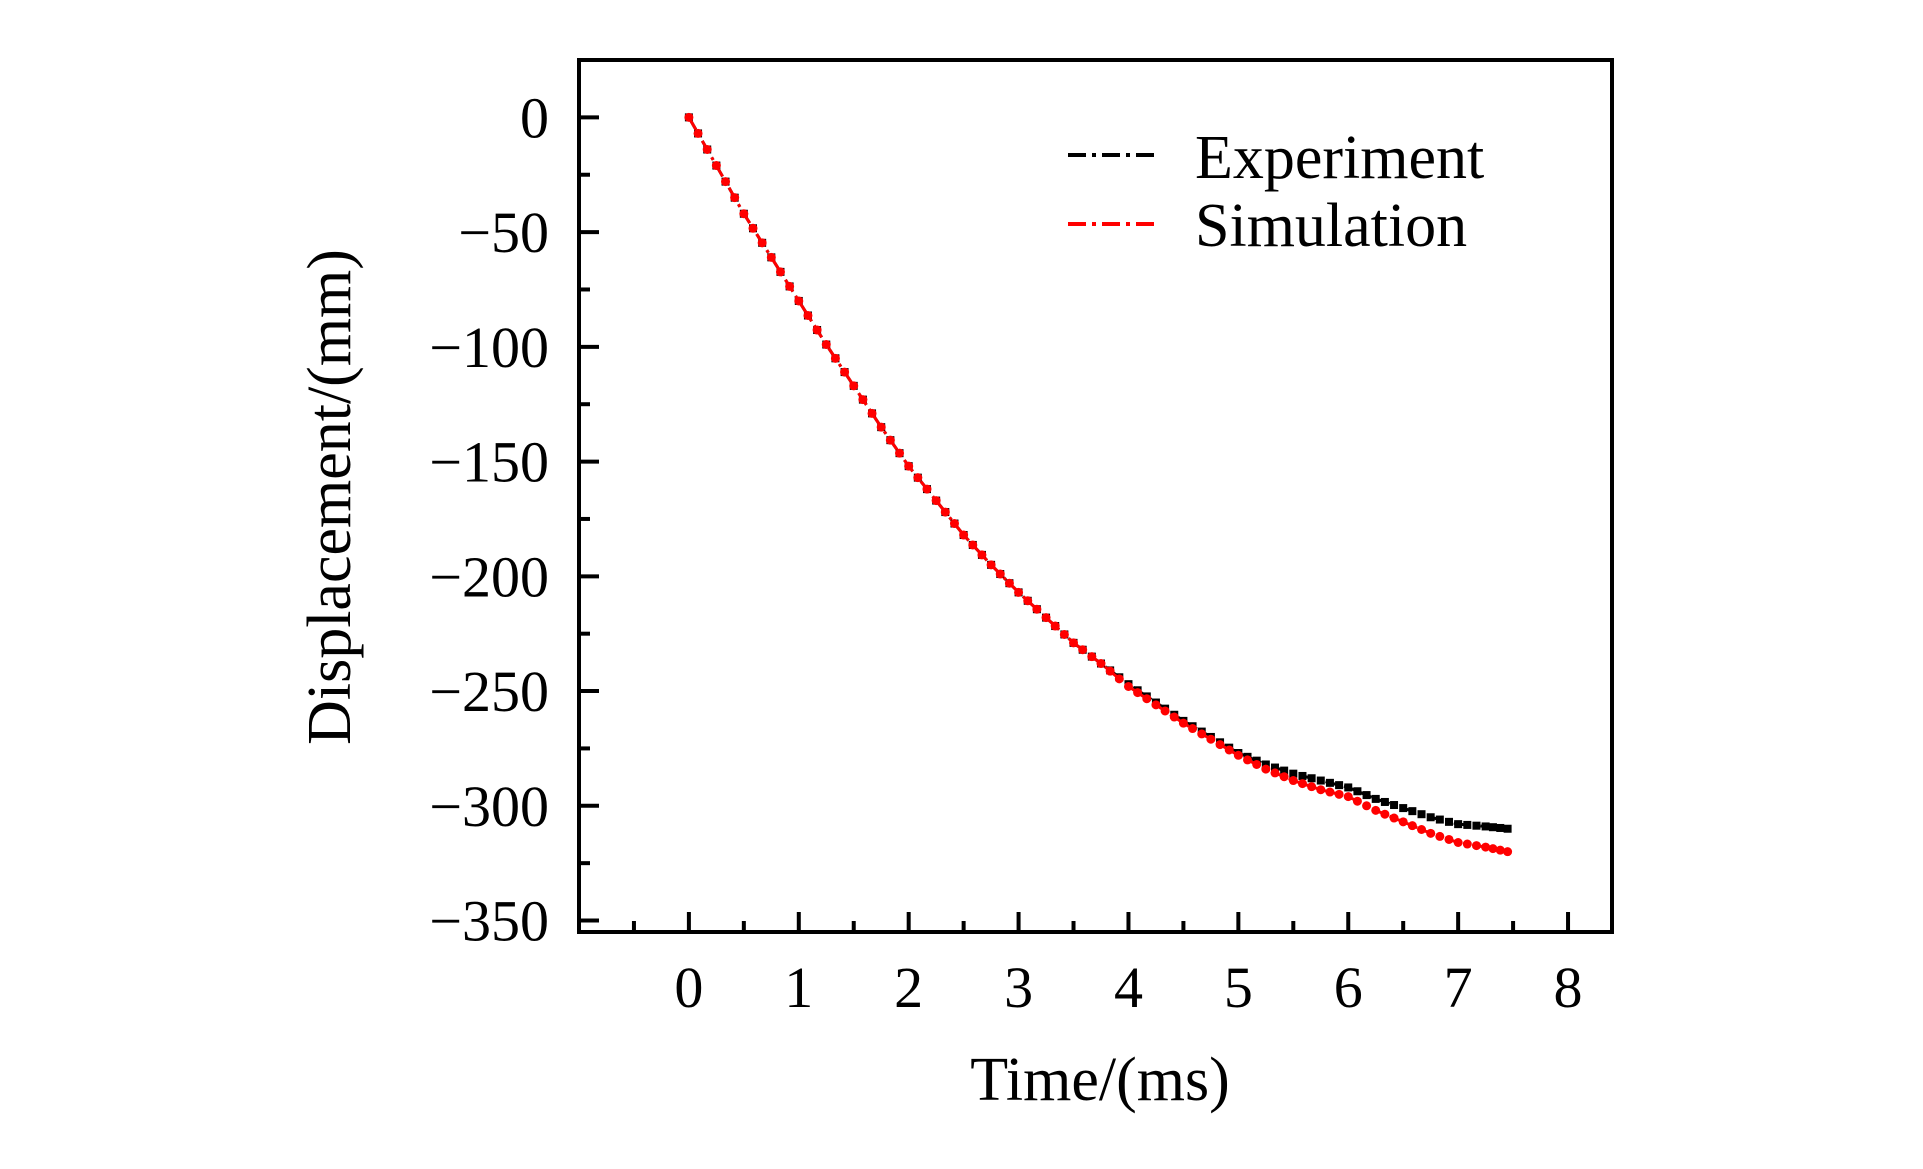 The image size is (1923, 1169). What do you see at coordinates (908, 987) in the screenshot?
I see `x-tick-label: 2` at bounding box center [908, 987].